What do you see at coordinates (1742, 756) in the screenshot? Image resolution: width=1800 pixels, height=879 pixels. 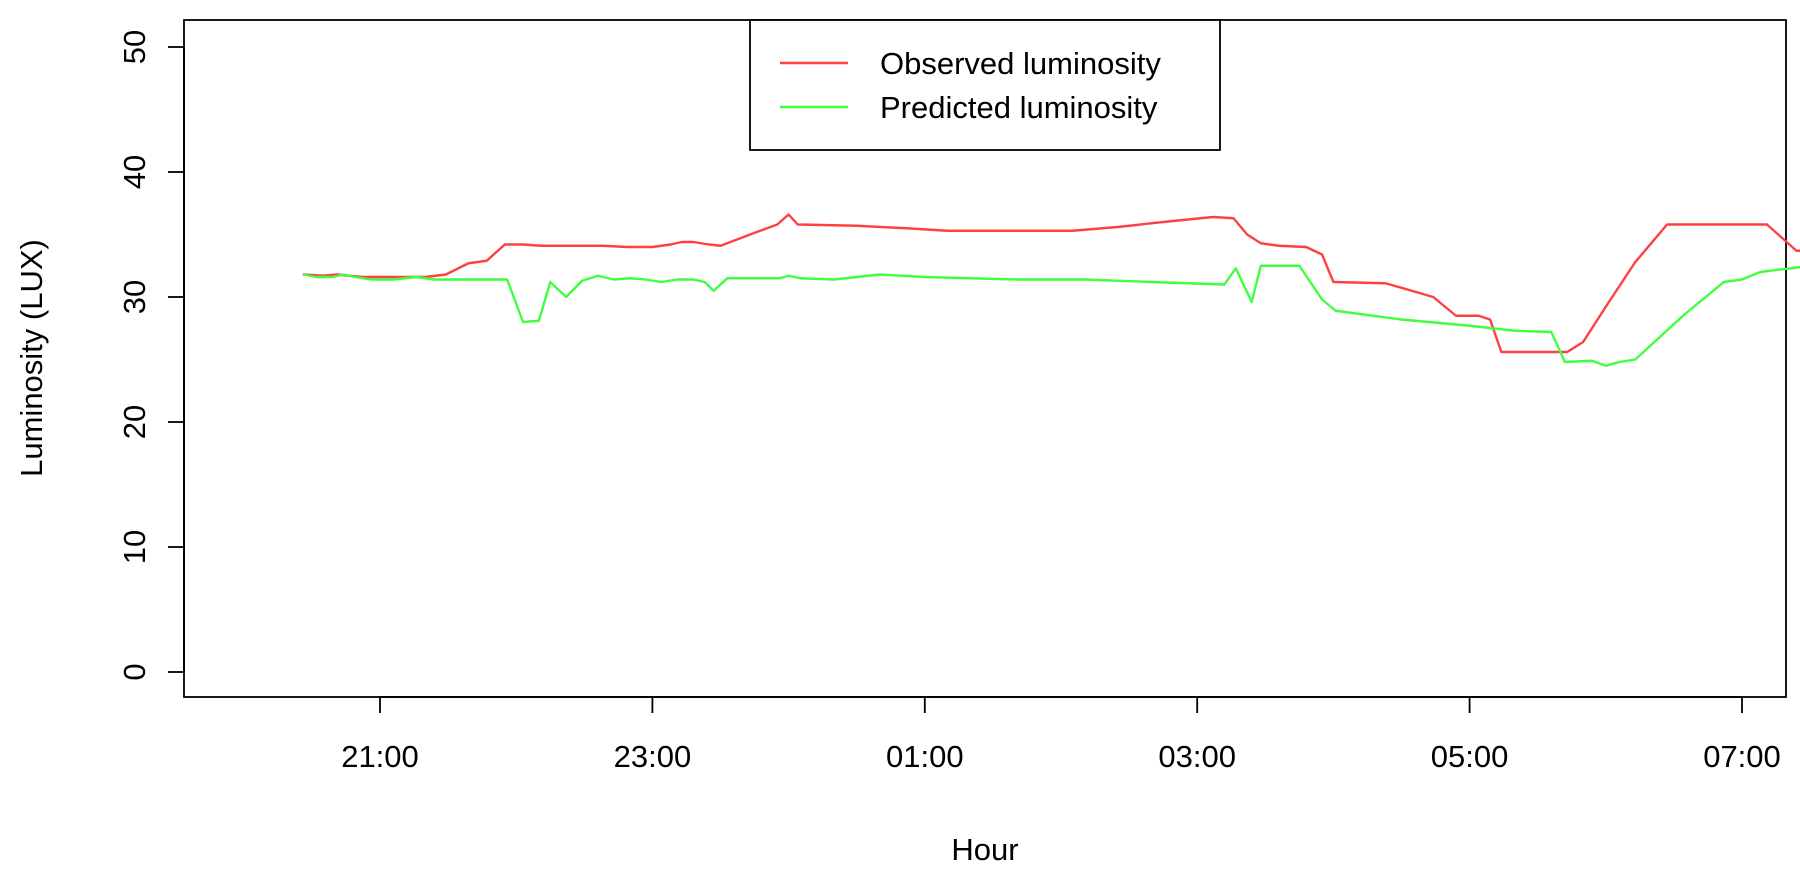 I see `x-tick-label: 07:00` at bounding box center [1742, 756].